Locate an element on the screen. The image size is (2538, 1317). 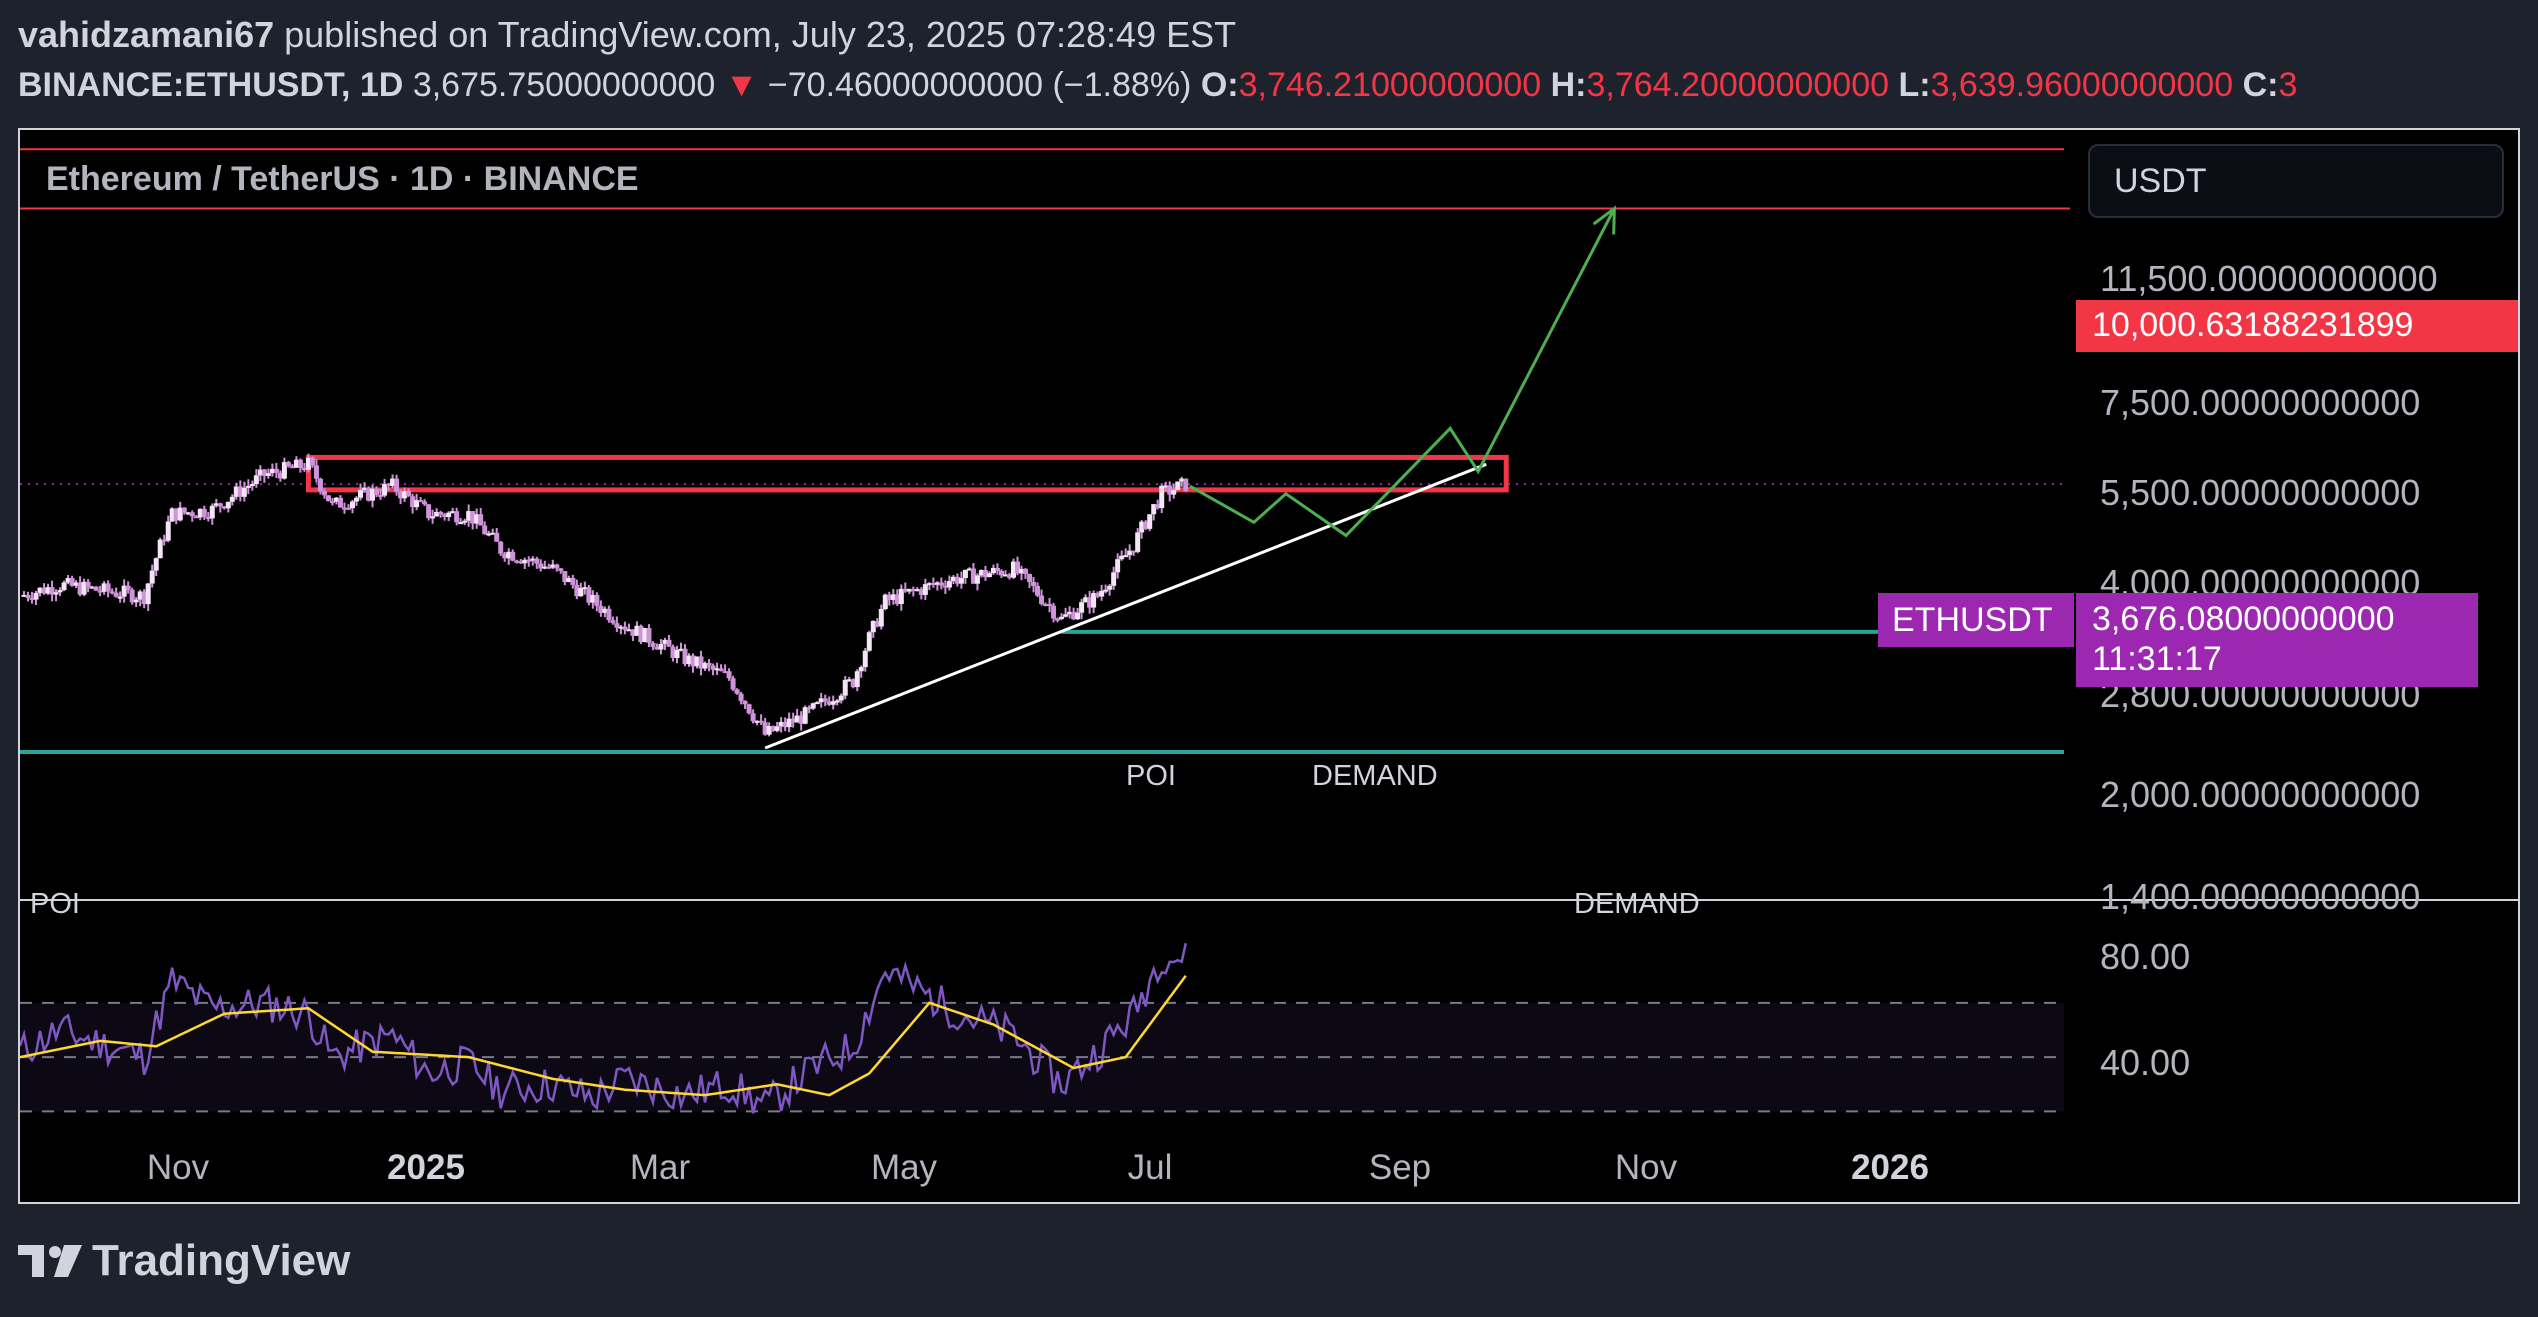
x-tick-label: Nov is located at coordinates (1646, 1167).